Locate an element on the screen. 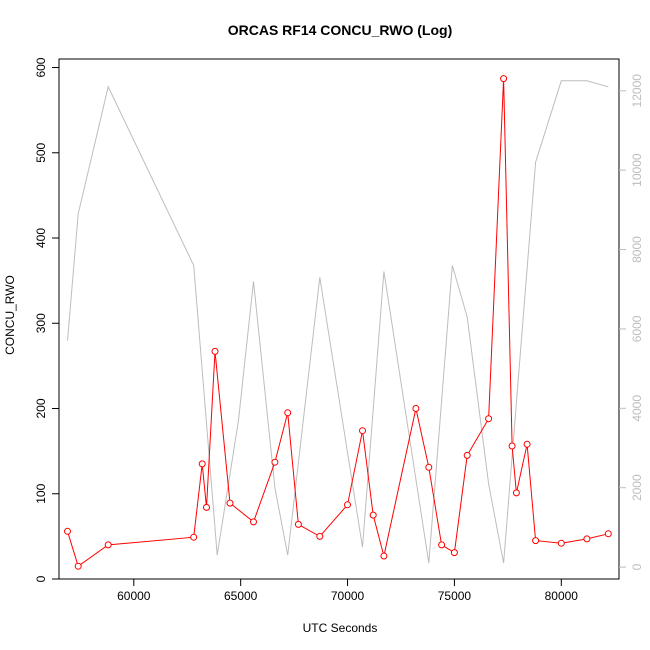  y-tick-label: 600 is located at coordinates (41, 67).